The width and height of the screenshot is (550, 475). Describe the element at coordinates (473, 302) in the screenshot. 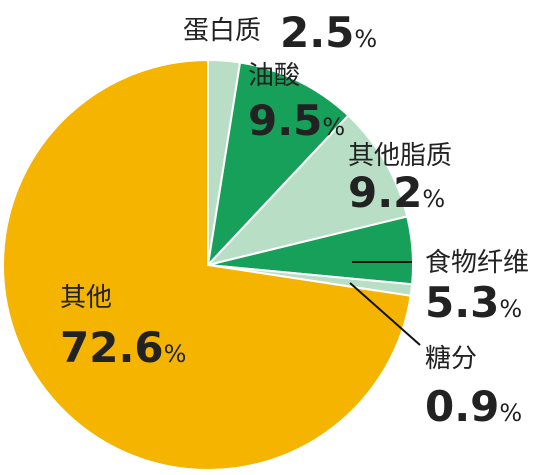

I see `value-label: 5.3%` at that location.